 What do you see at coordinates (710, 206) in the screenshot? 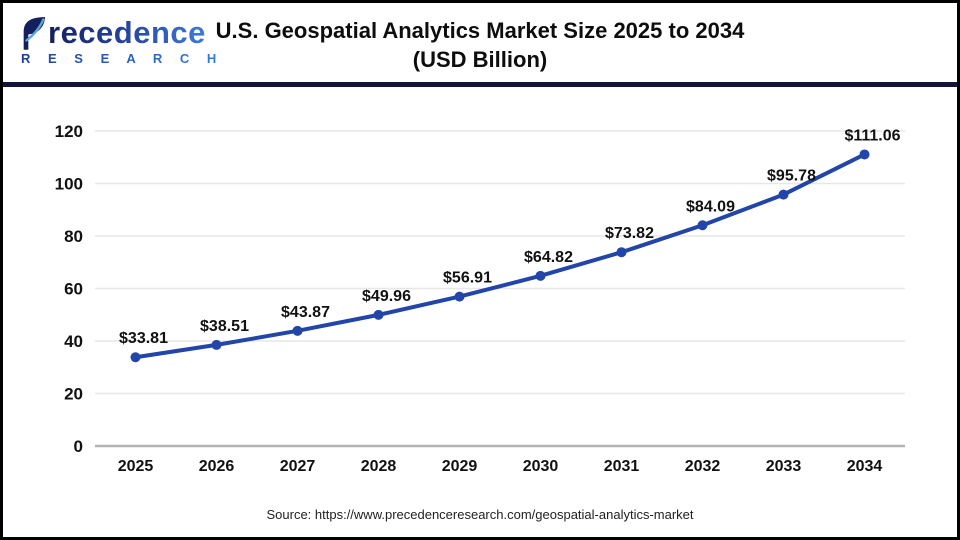
I see `data-label: $84.09` at bounding box center [710, 206].